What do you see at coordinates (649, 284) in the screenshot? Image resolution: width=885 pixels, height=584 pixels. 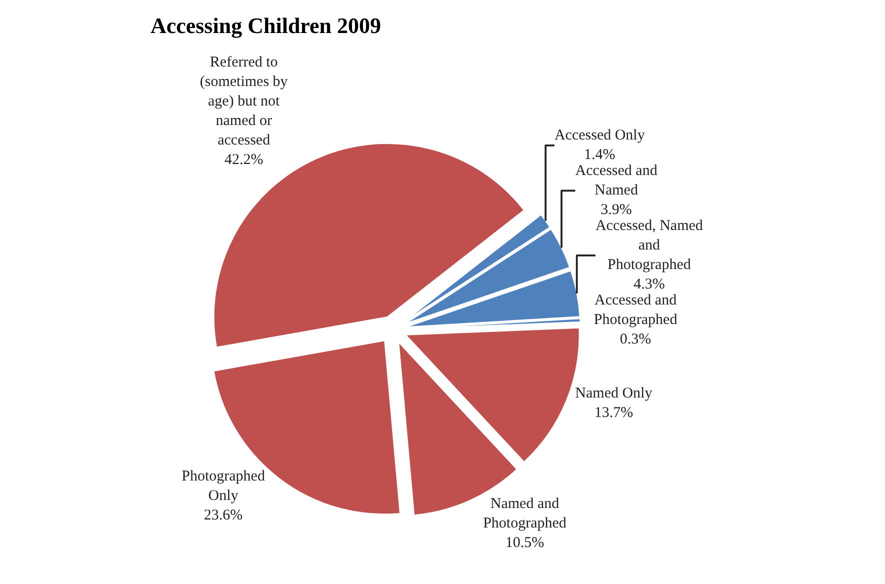 I see `data-label: 4.3%` at bounding box center [649, 284].